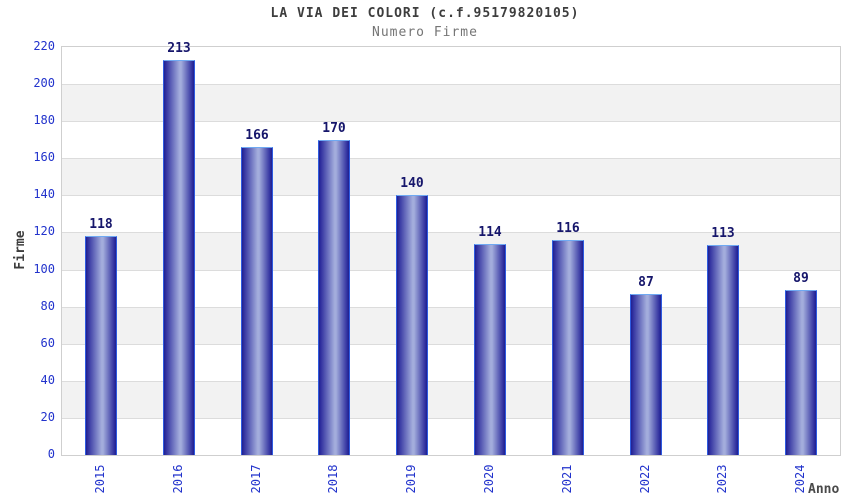  I want to click on bar-value-label: 118, so click(101, 224).